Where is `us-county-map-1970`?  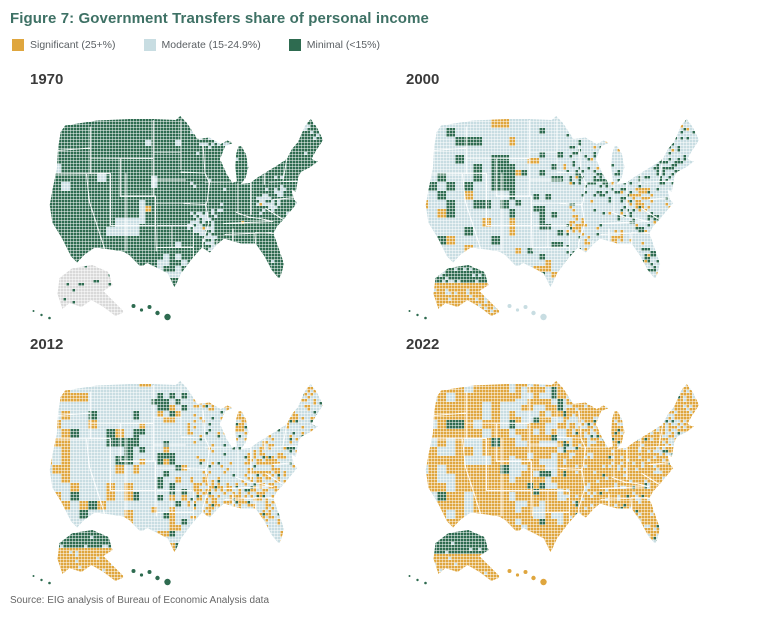 us-county-map-1970 is located at coordinates (178, 218).